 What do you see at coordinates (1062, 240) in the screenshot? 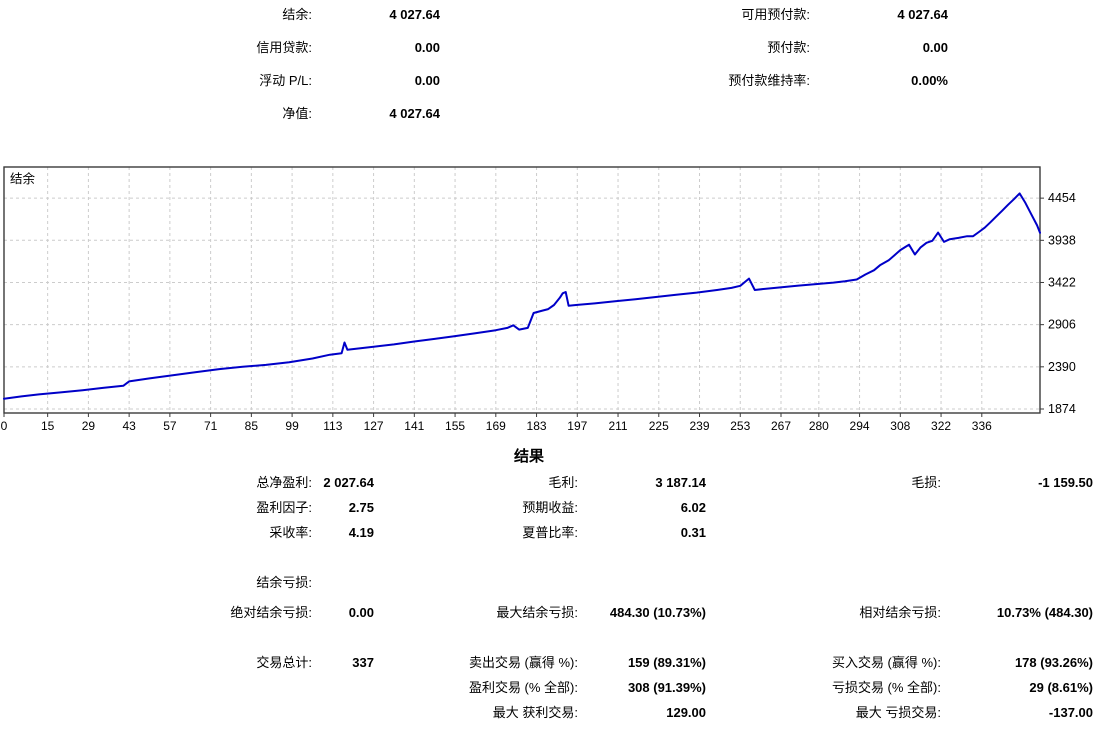
I see `y-tick-label: 3938` at bounding box center [1062, 240].